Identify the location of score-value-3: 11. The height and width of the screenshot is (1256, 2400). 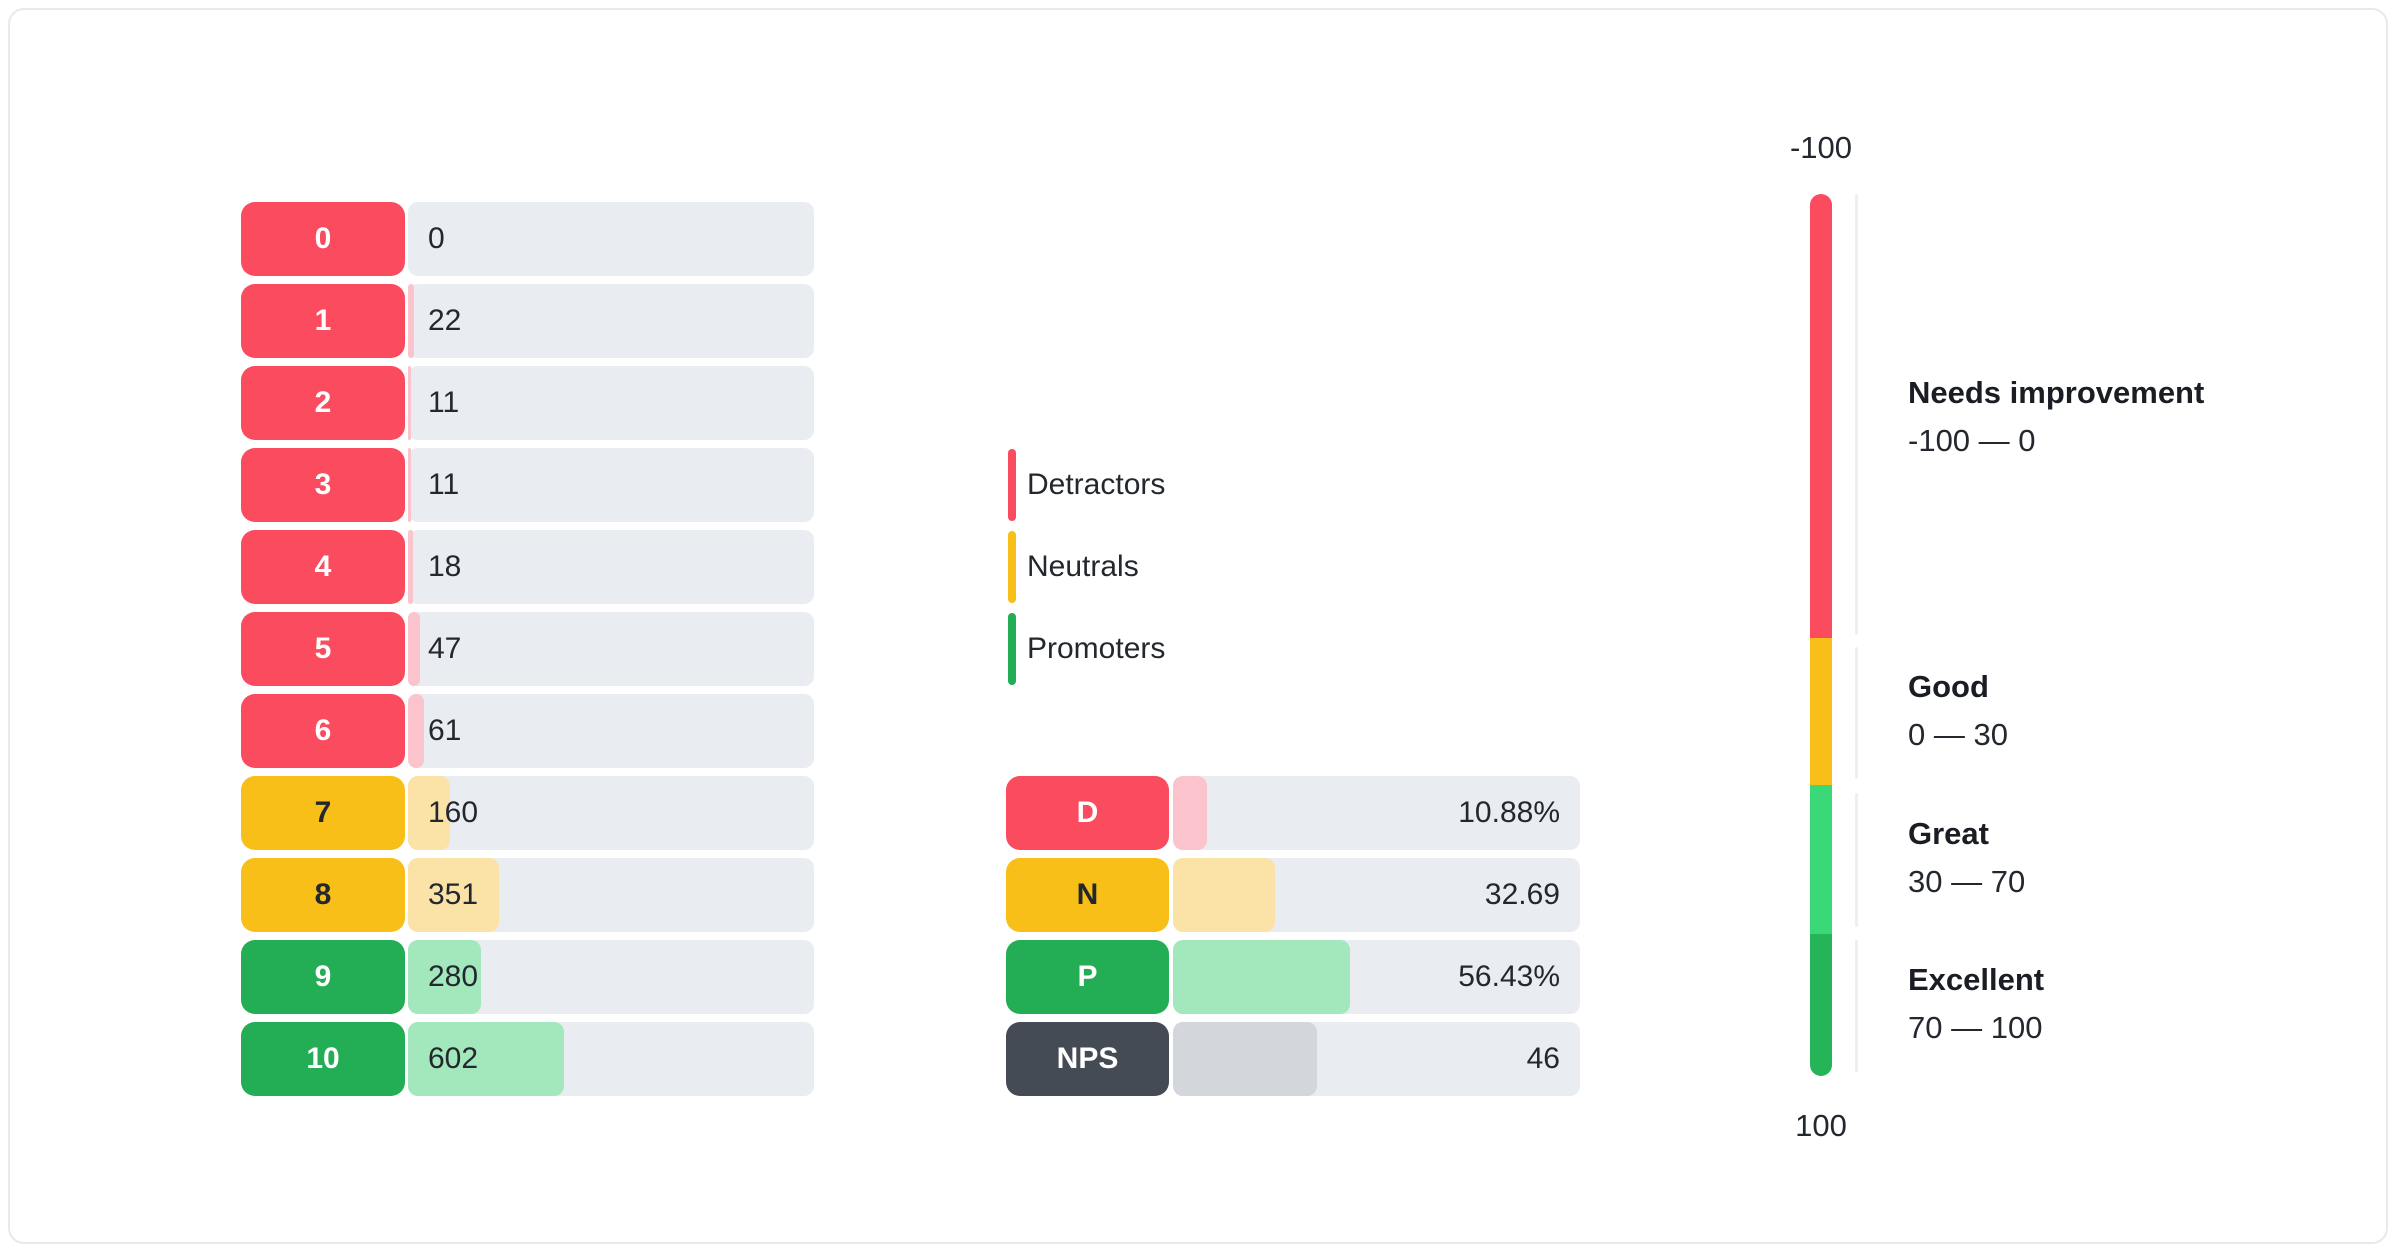
(444, 484).